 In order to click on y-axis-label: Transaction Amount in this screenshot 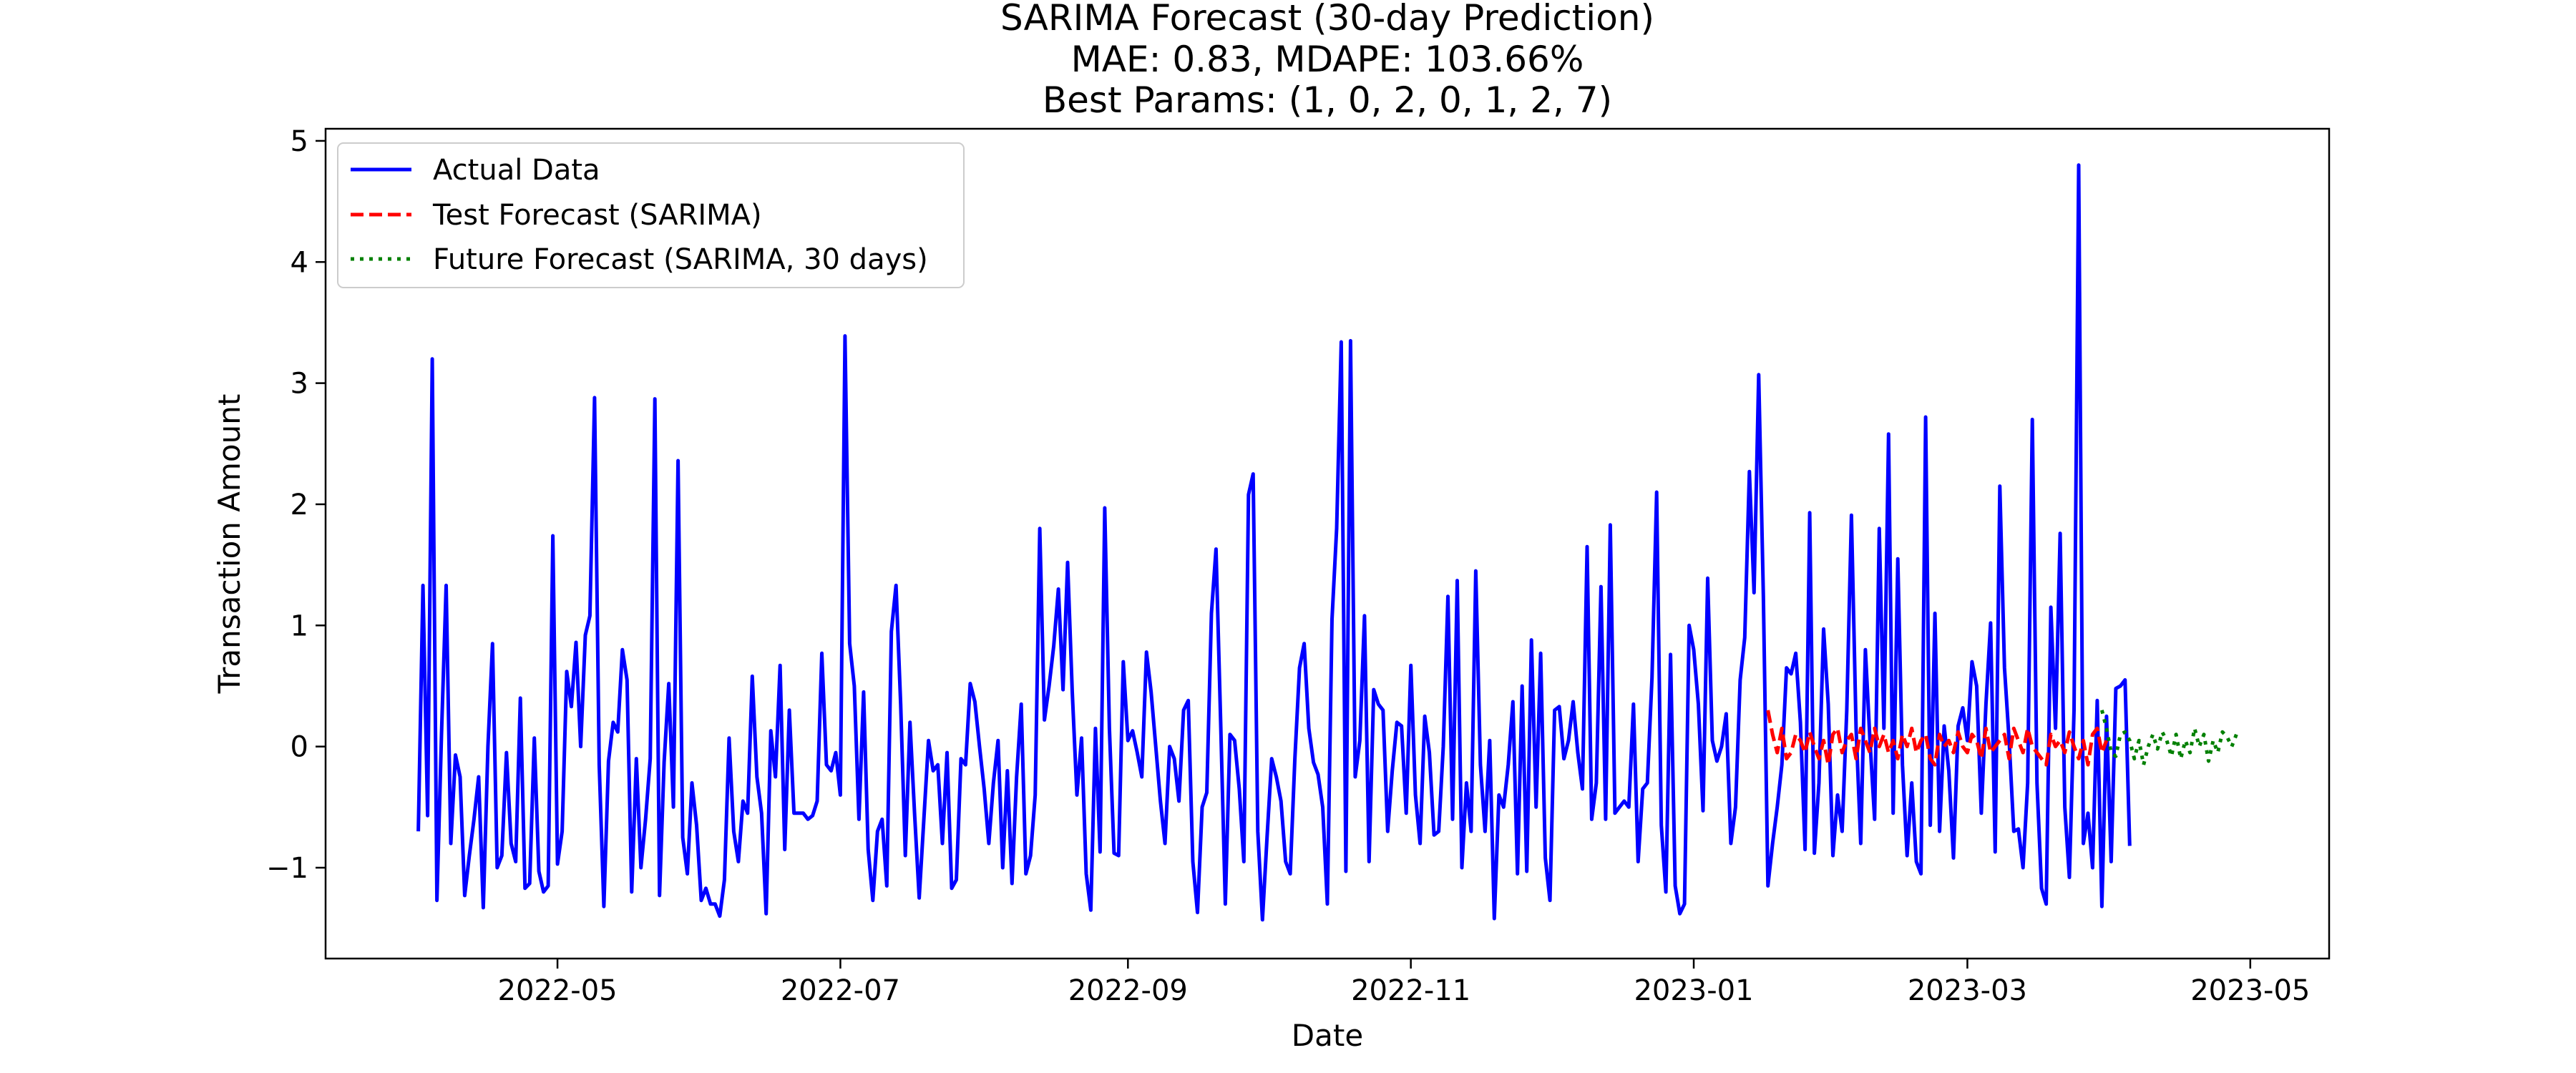, I will do `click(229, 544)`.